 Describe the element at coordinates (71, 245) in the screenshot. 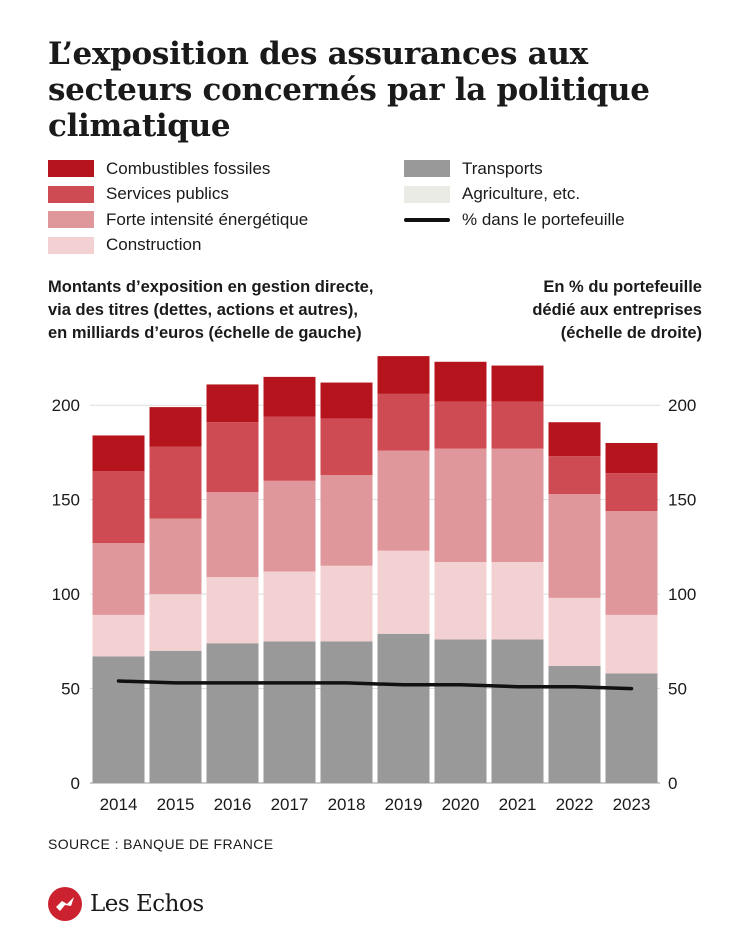

I see `legend-swatch-construction` at that location.